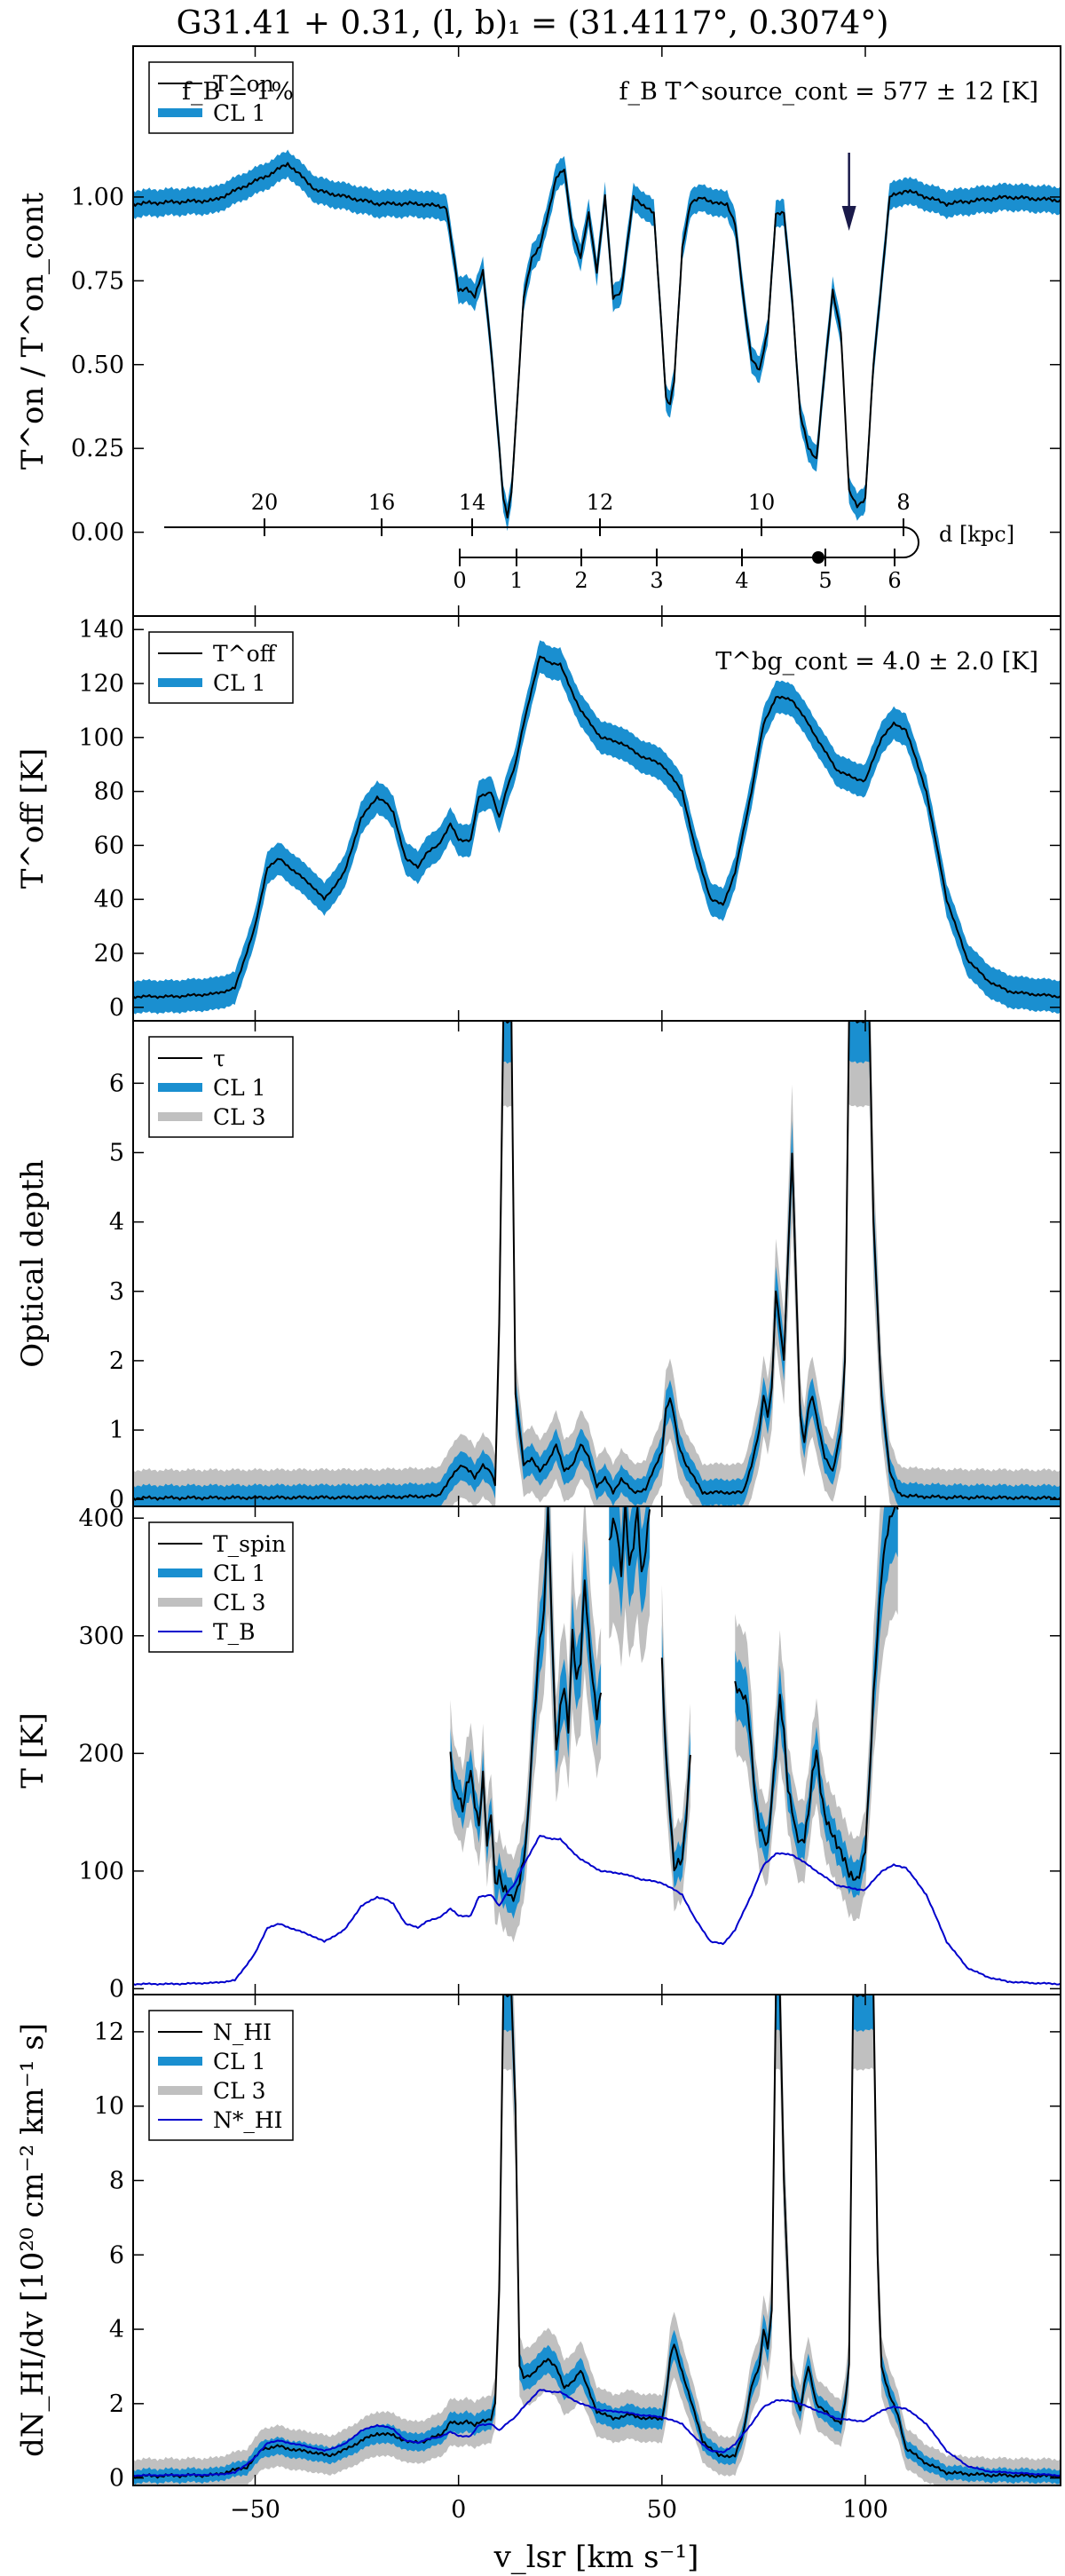  What do you see at coordinates (101, 630) in the screenshot?
I see `y-tick-label: 140` at bounding box center [101, 630].